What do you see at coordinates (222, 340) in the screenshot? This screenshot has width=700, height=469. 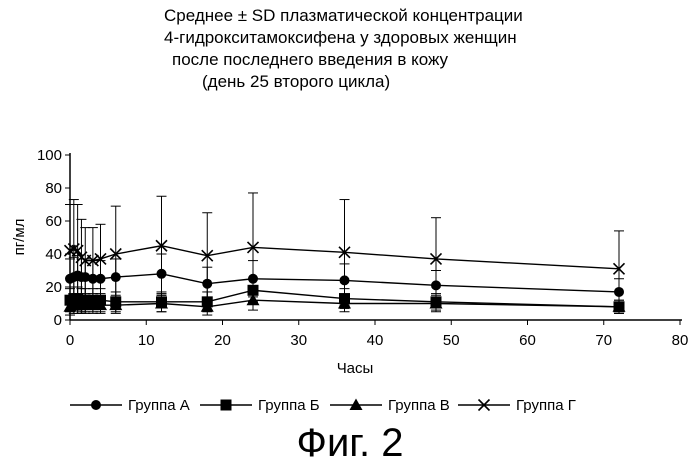 I see `x-tick-label: 20` at bounding box center [222, 340].